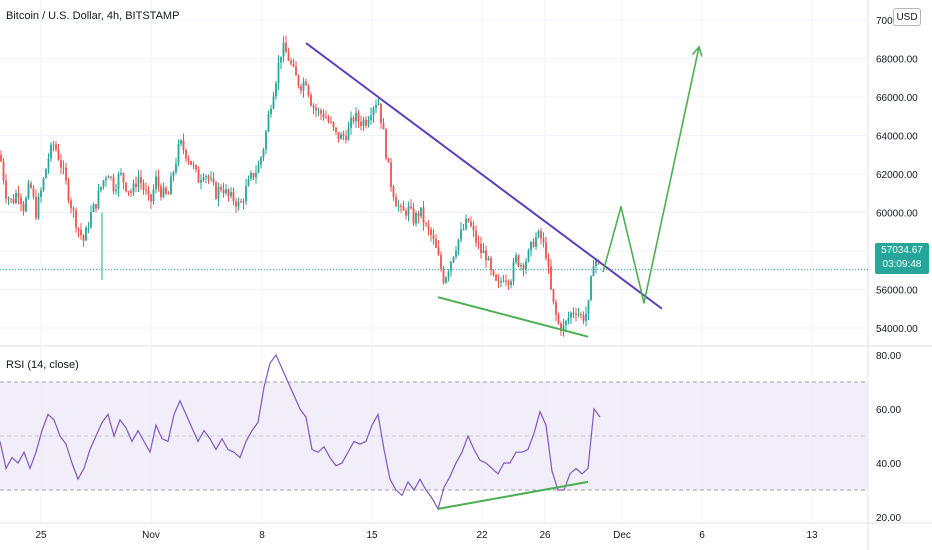 Image resolution: width=932 pixels, height=550 pixels. I want to click on time-tick-label: 25, so click(41, 535).